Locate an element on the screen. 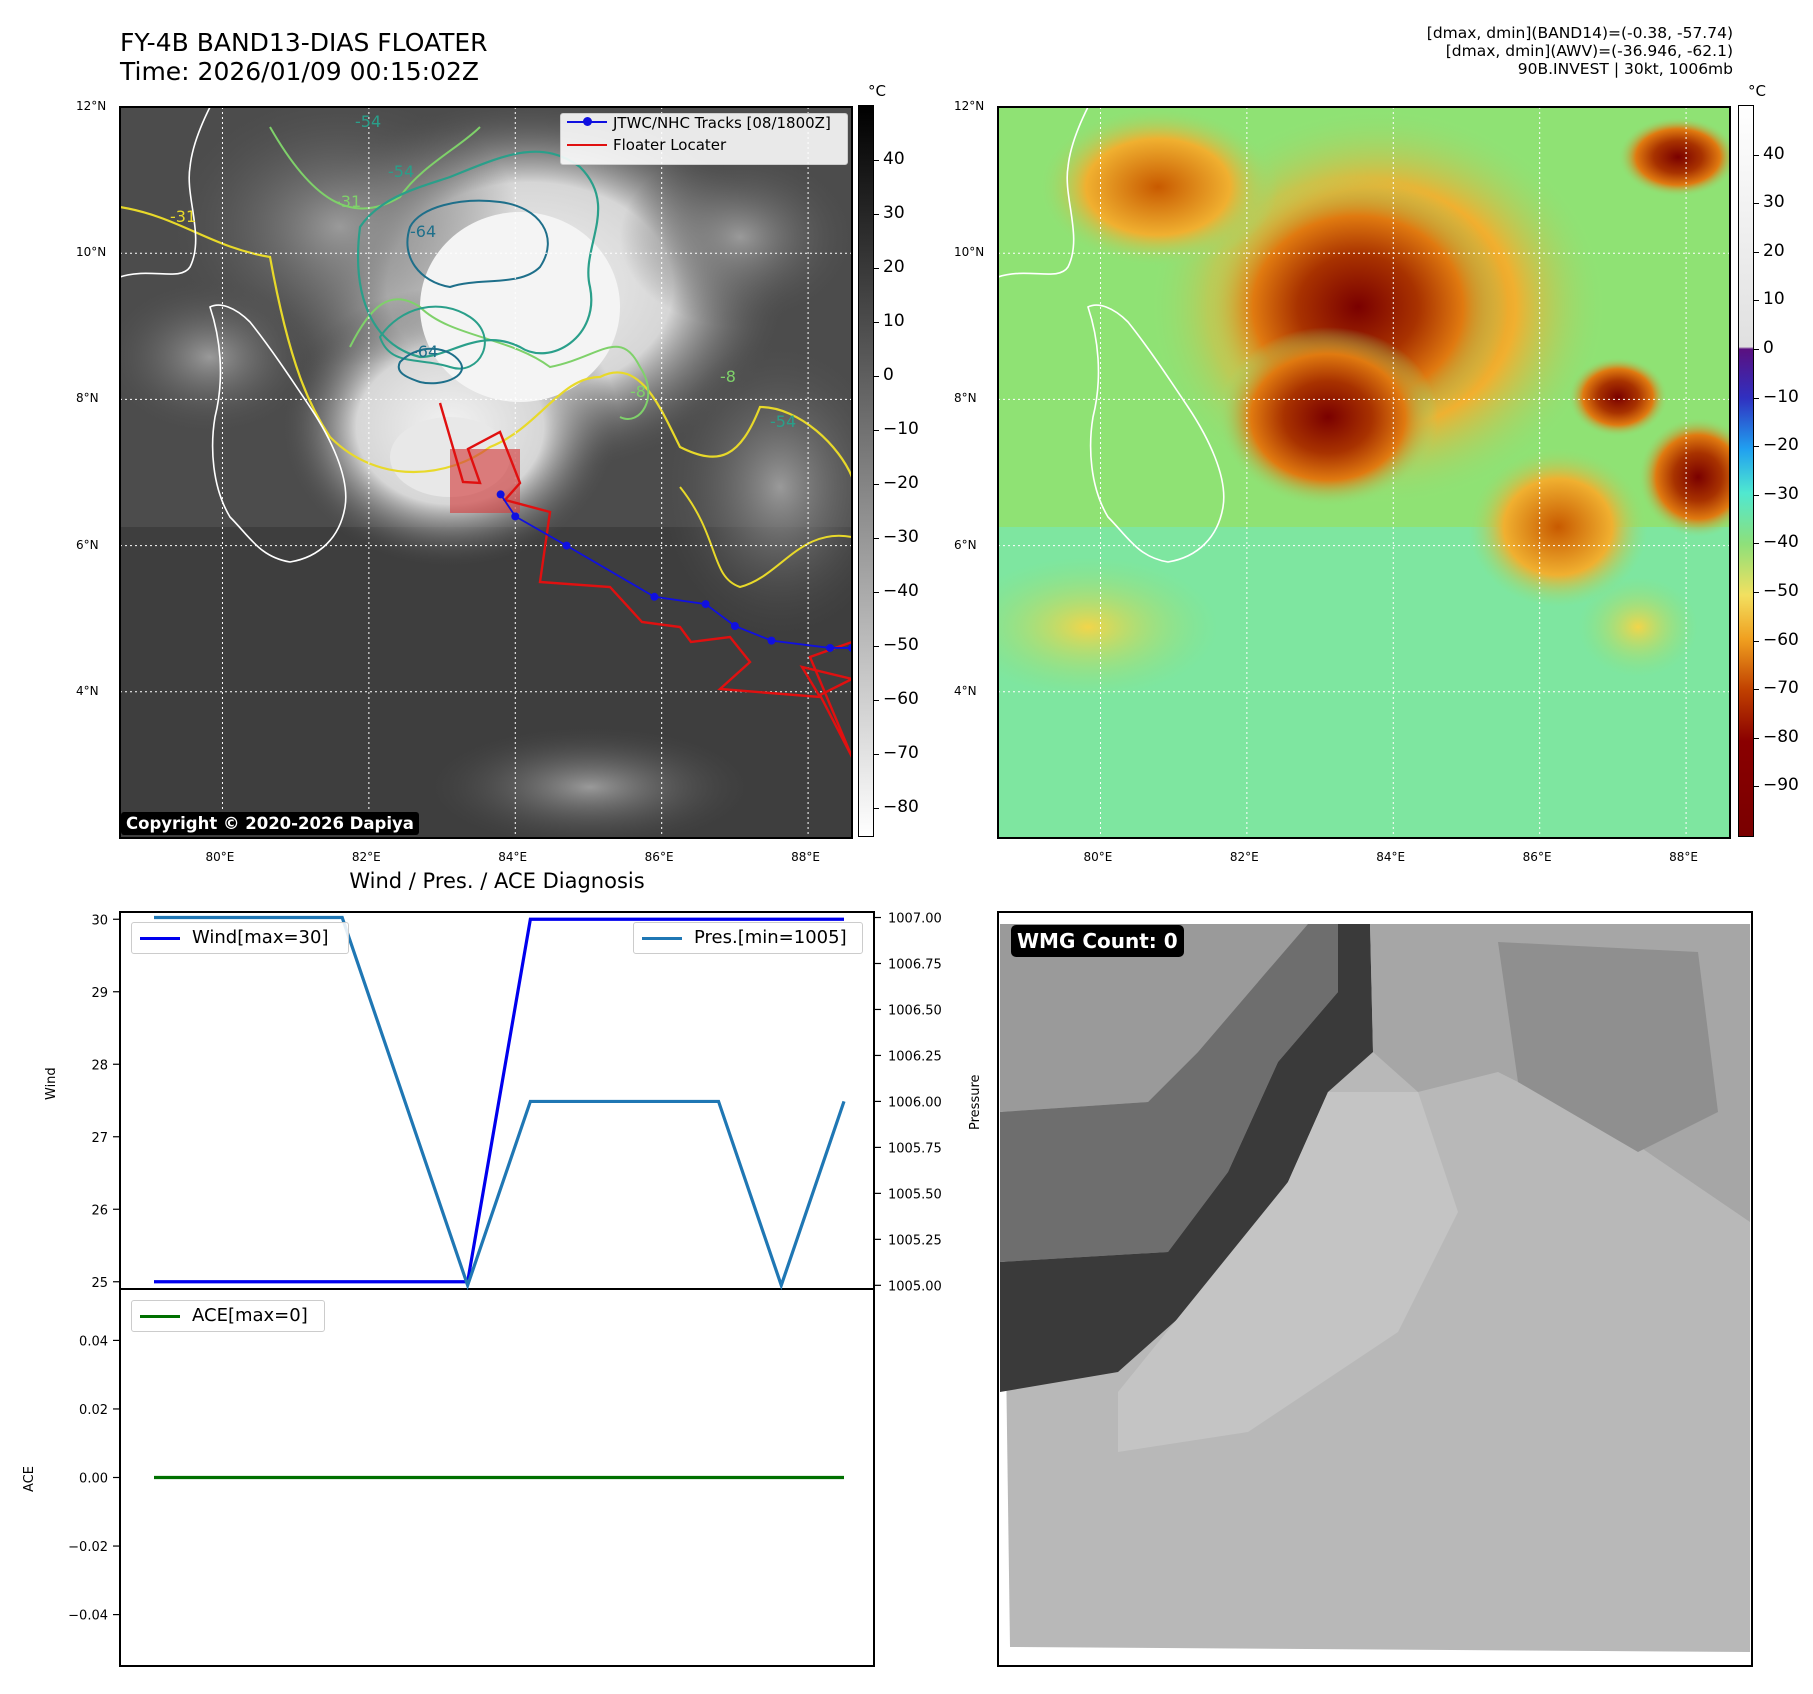 The image size is (1813, 1694). legend-floater-label: Floater Locater is located at coordinates (670, 145).